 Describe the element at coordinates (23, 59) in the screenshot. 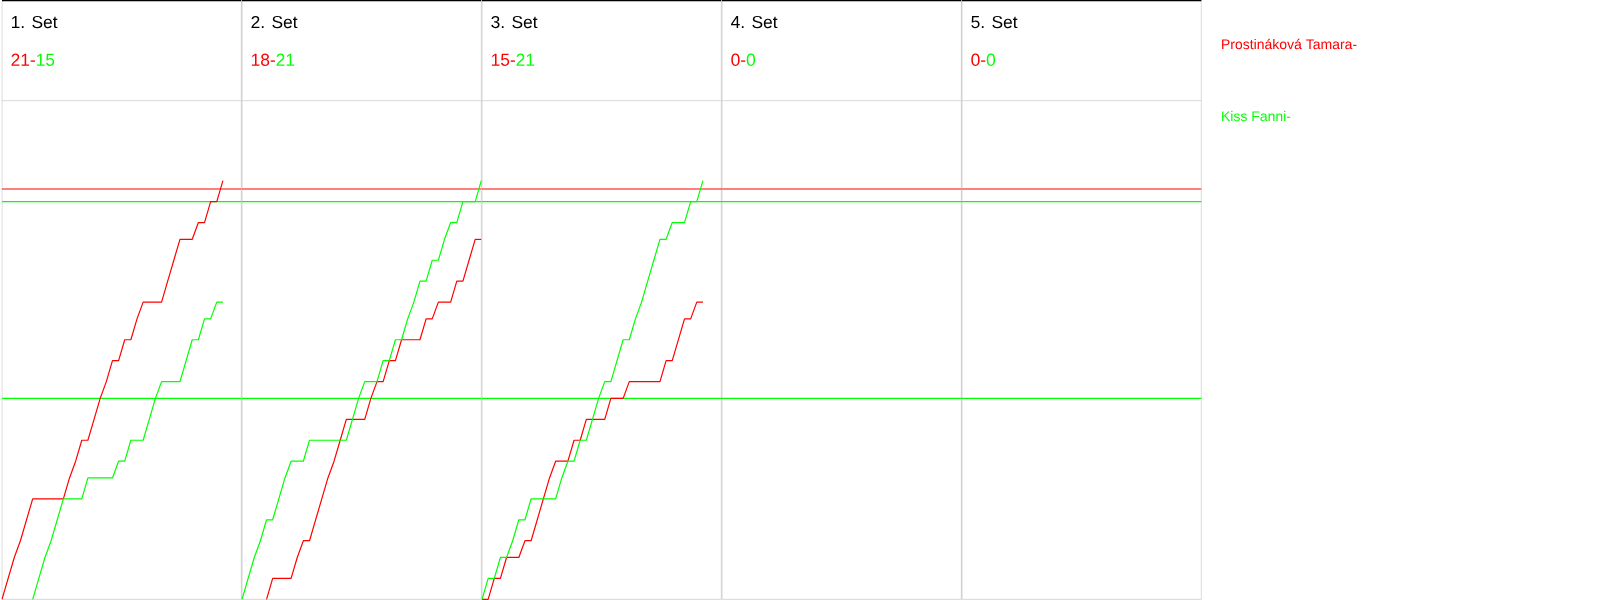

I see `text: 21-` at that location.